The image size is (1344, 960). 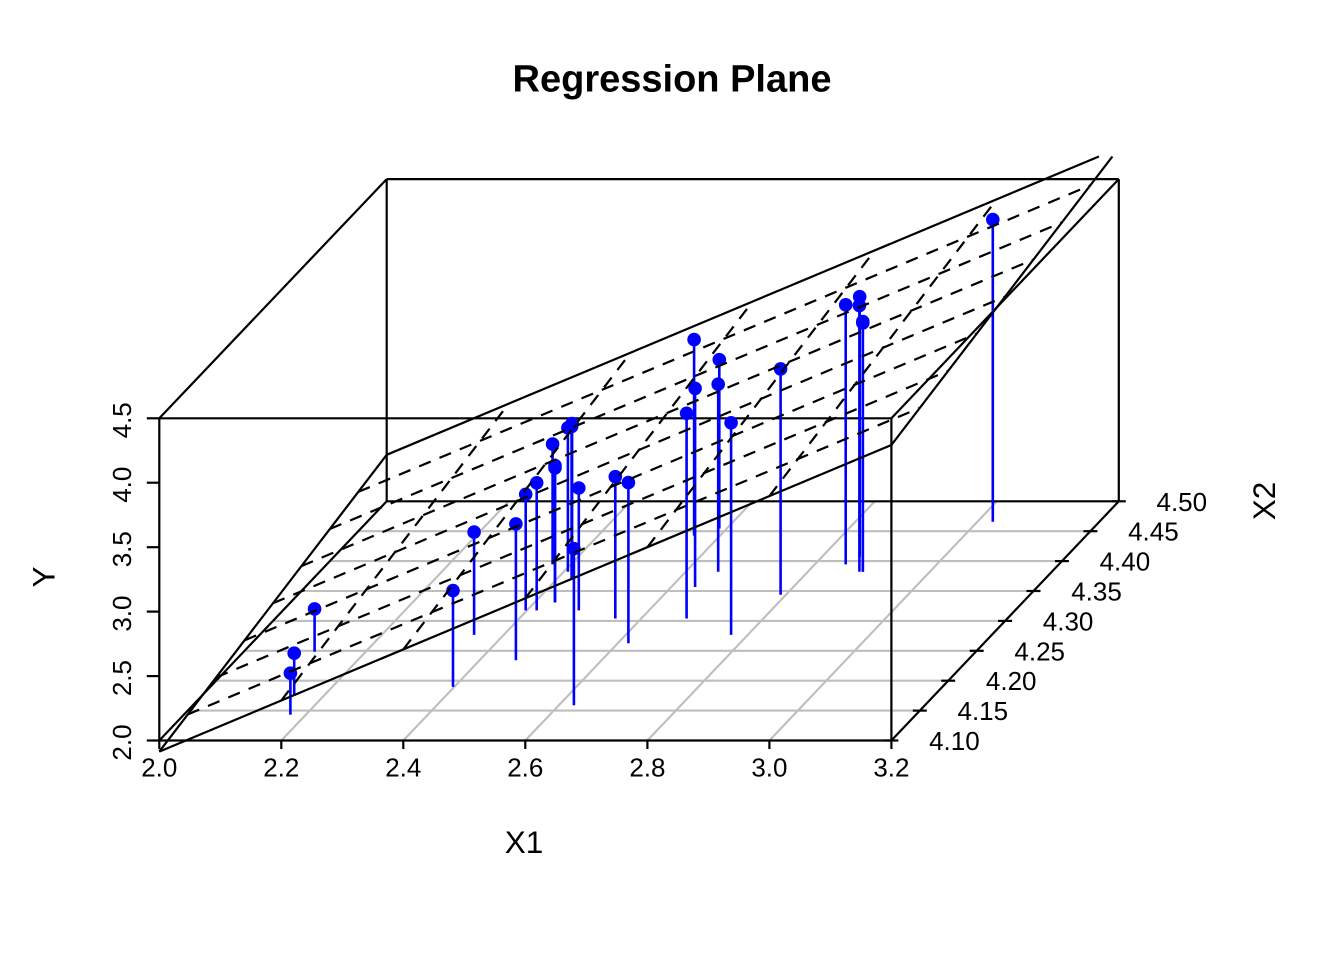 I want to click on svg-text: X2, so click(x=1264, y=501).